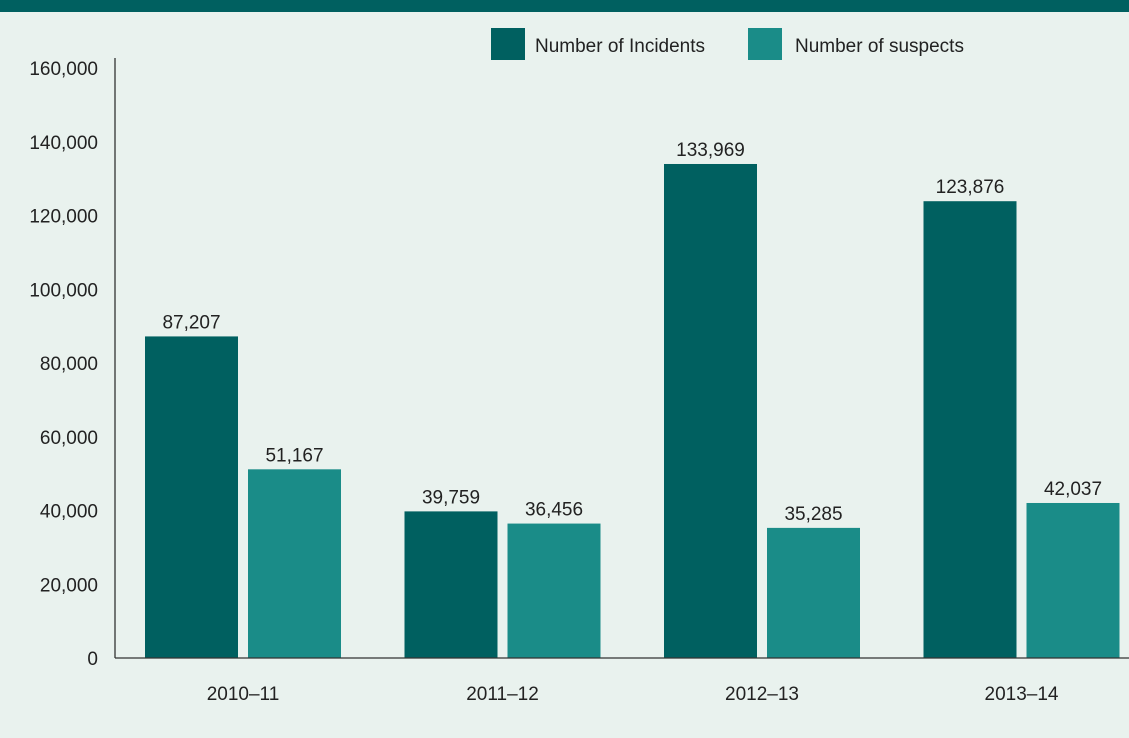  I want to click on data-label: 123,876, so click(970, 187).